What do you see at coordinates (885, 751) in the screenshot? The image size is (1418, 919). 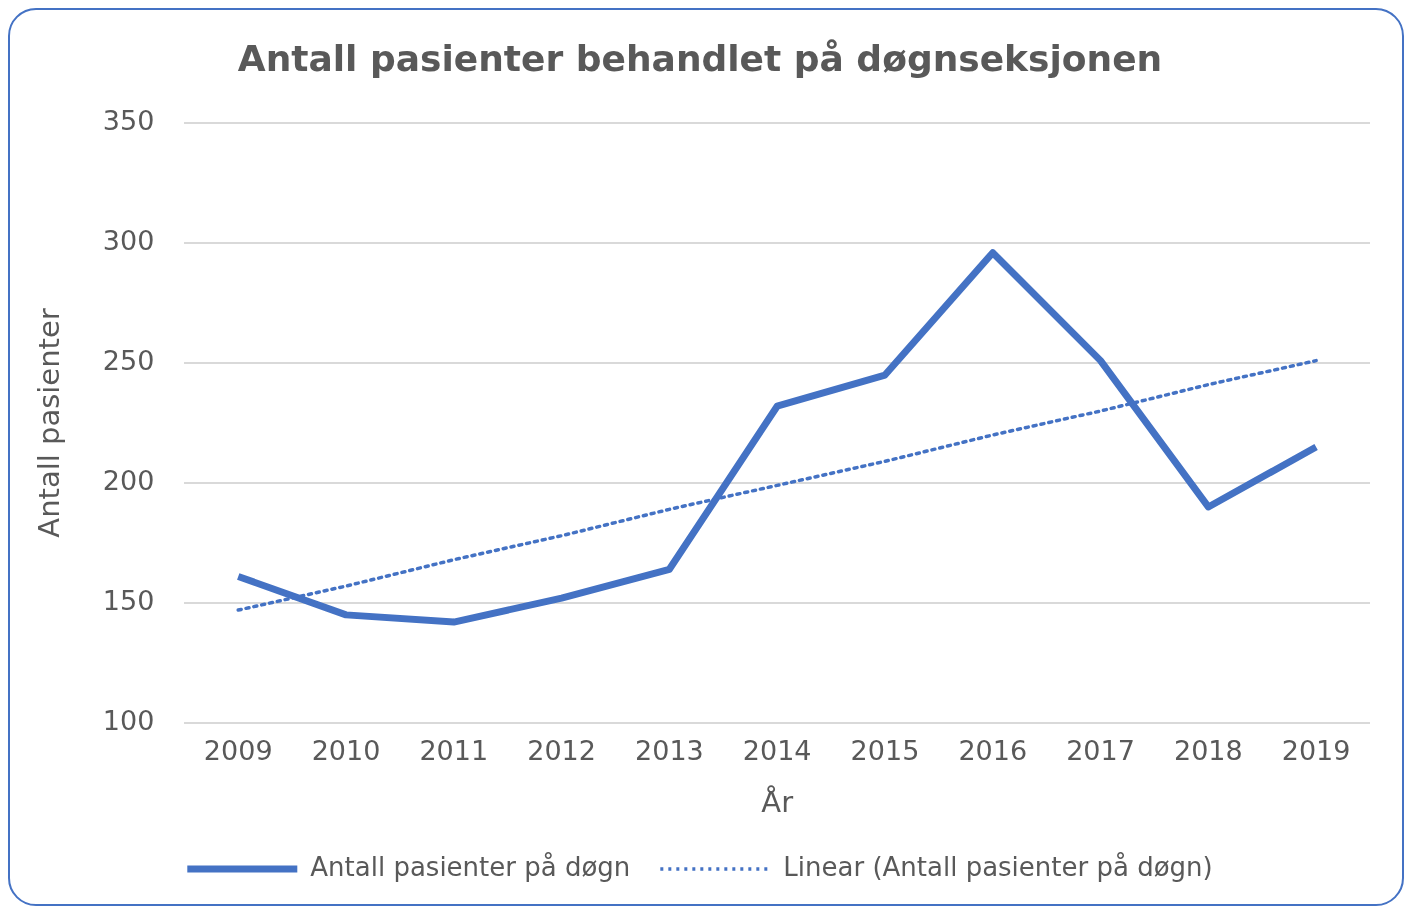 I see `x-tick-label: 2015` at bounding box center [885, 751].